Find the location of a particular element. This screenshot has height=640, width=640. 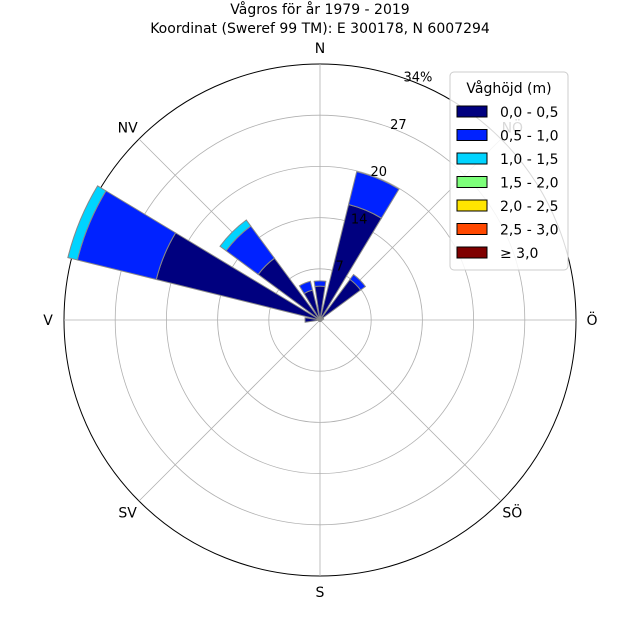

legend-label: ≥ 3,0 is located at coordinates (519, 254).